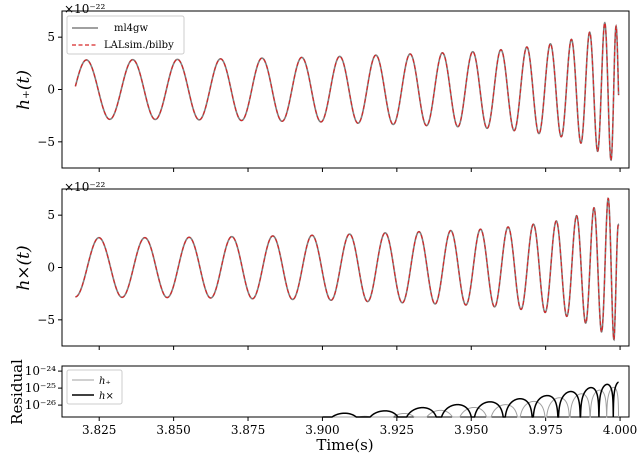 The image size is (640, 458). Describe the element at coordinates (99, 430) in the screenshot. I see `xtick-label: 3.825` at that location.